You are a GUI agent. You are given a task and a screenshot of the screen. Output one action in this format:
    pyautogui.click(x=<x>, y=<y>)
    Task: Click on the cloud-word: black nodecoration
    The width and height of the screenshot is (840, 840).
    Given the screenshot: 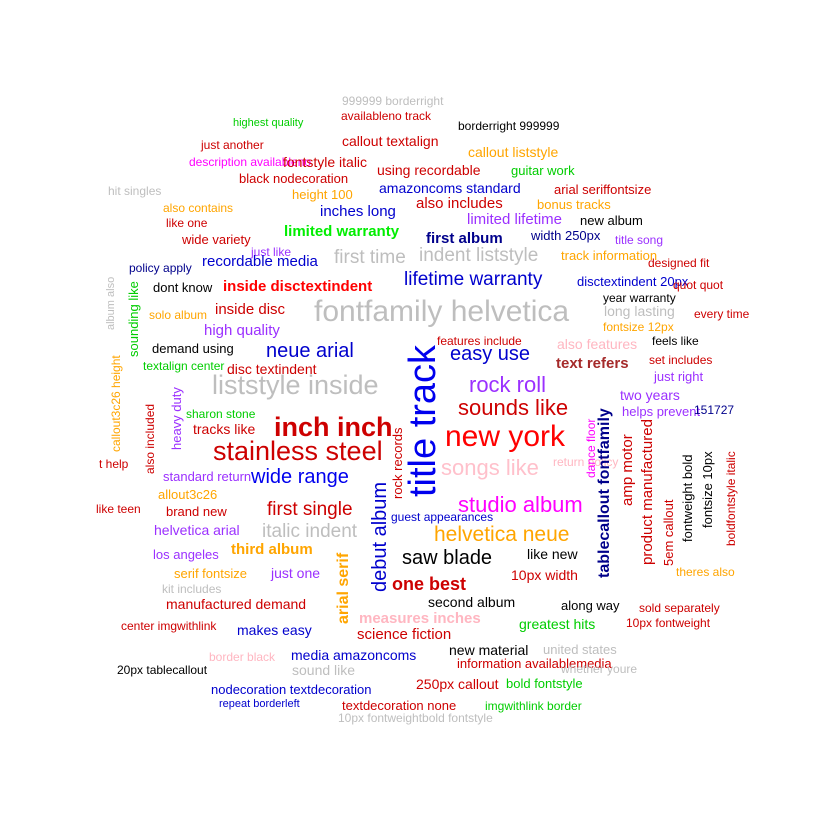 What is the action you would take?
    pyautogui.click(x=294, y=178)
    